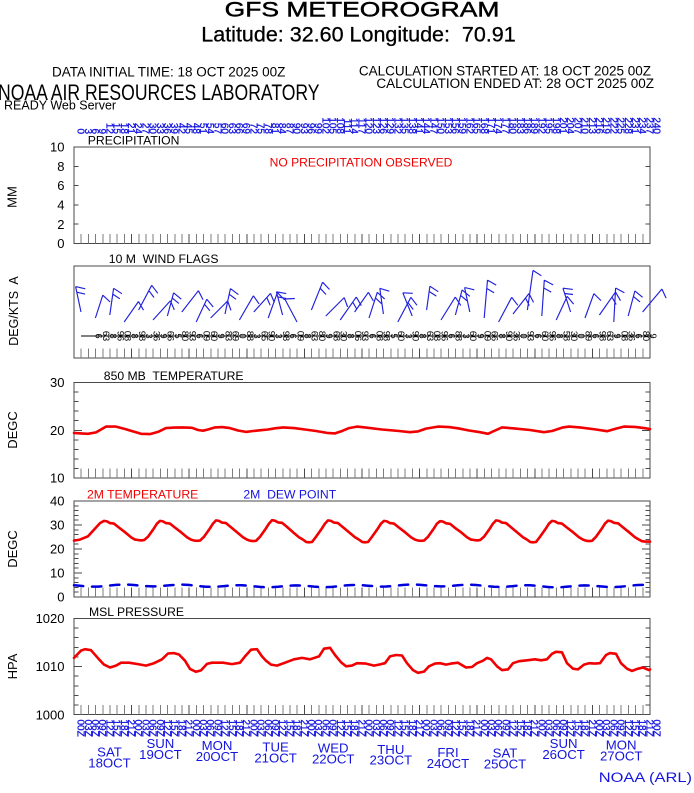 The width and height of the screenshot is (694, 793). I want to click on svg-text: 96, so click(120, 336).